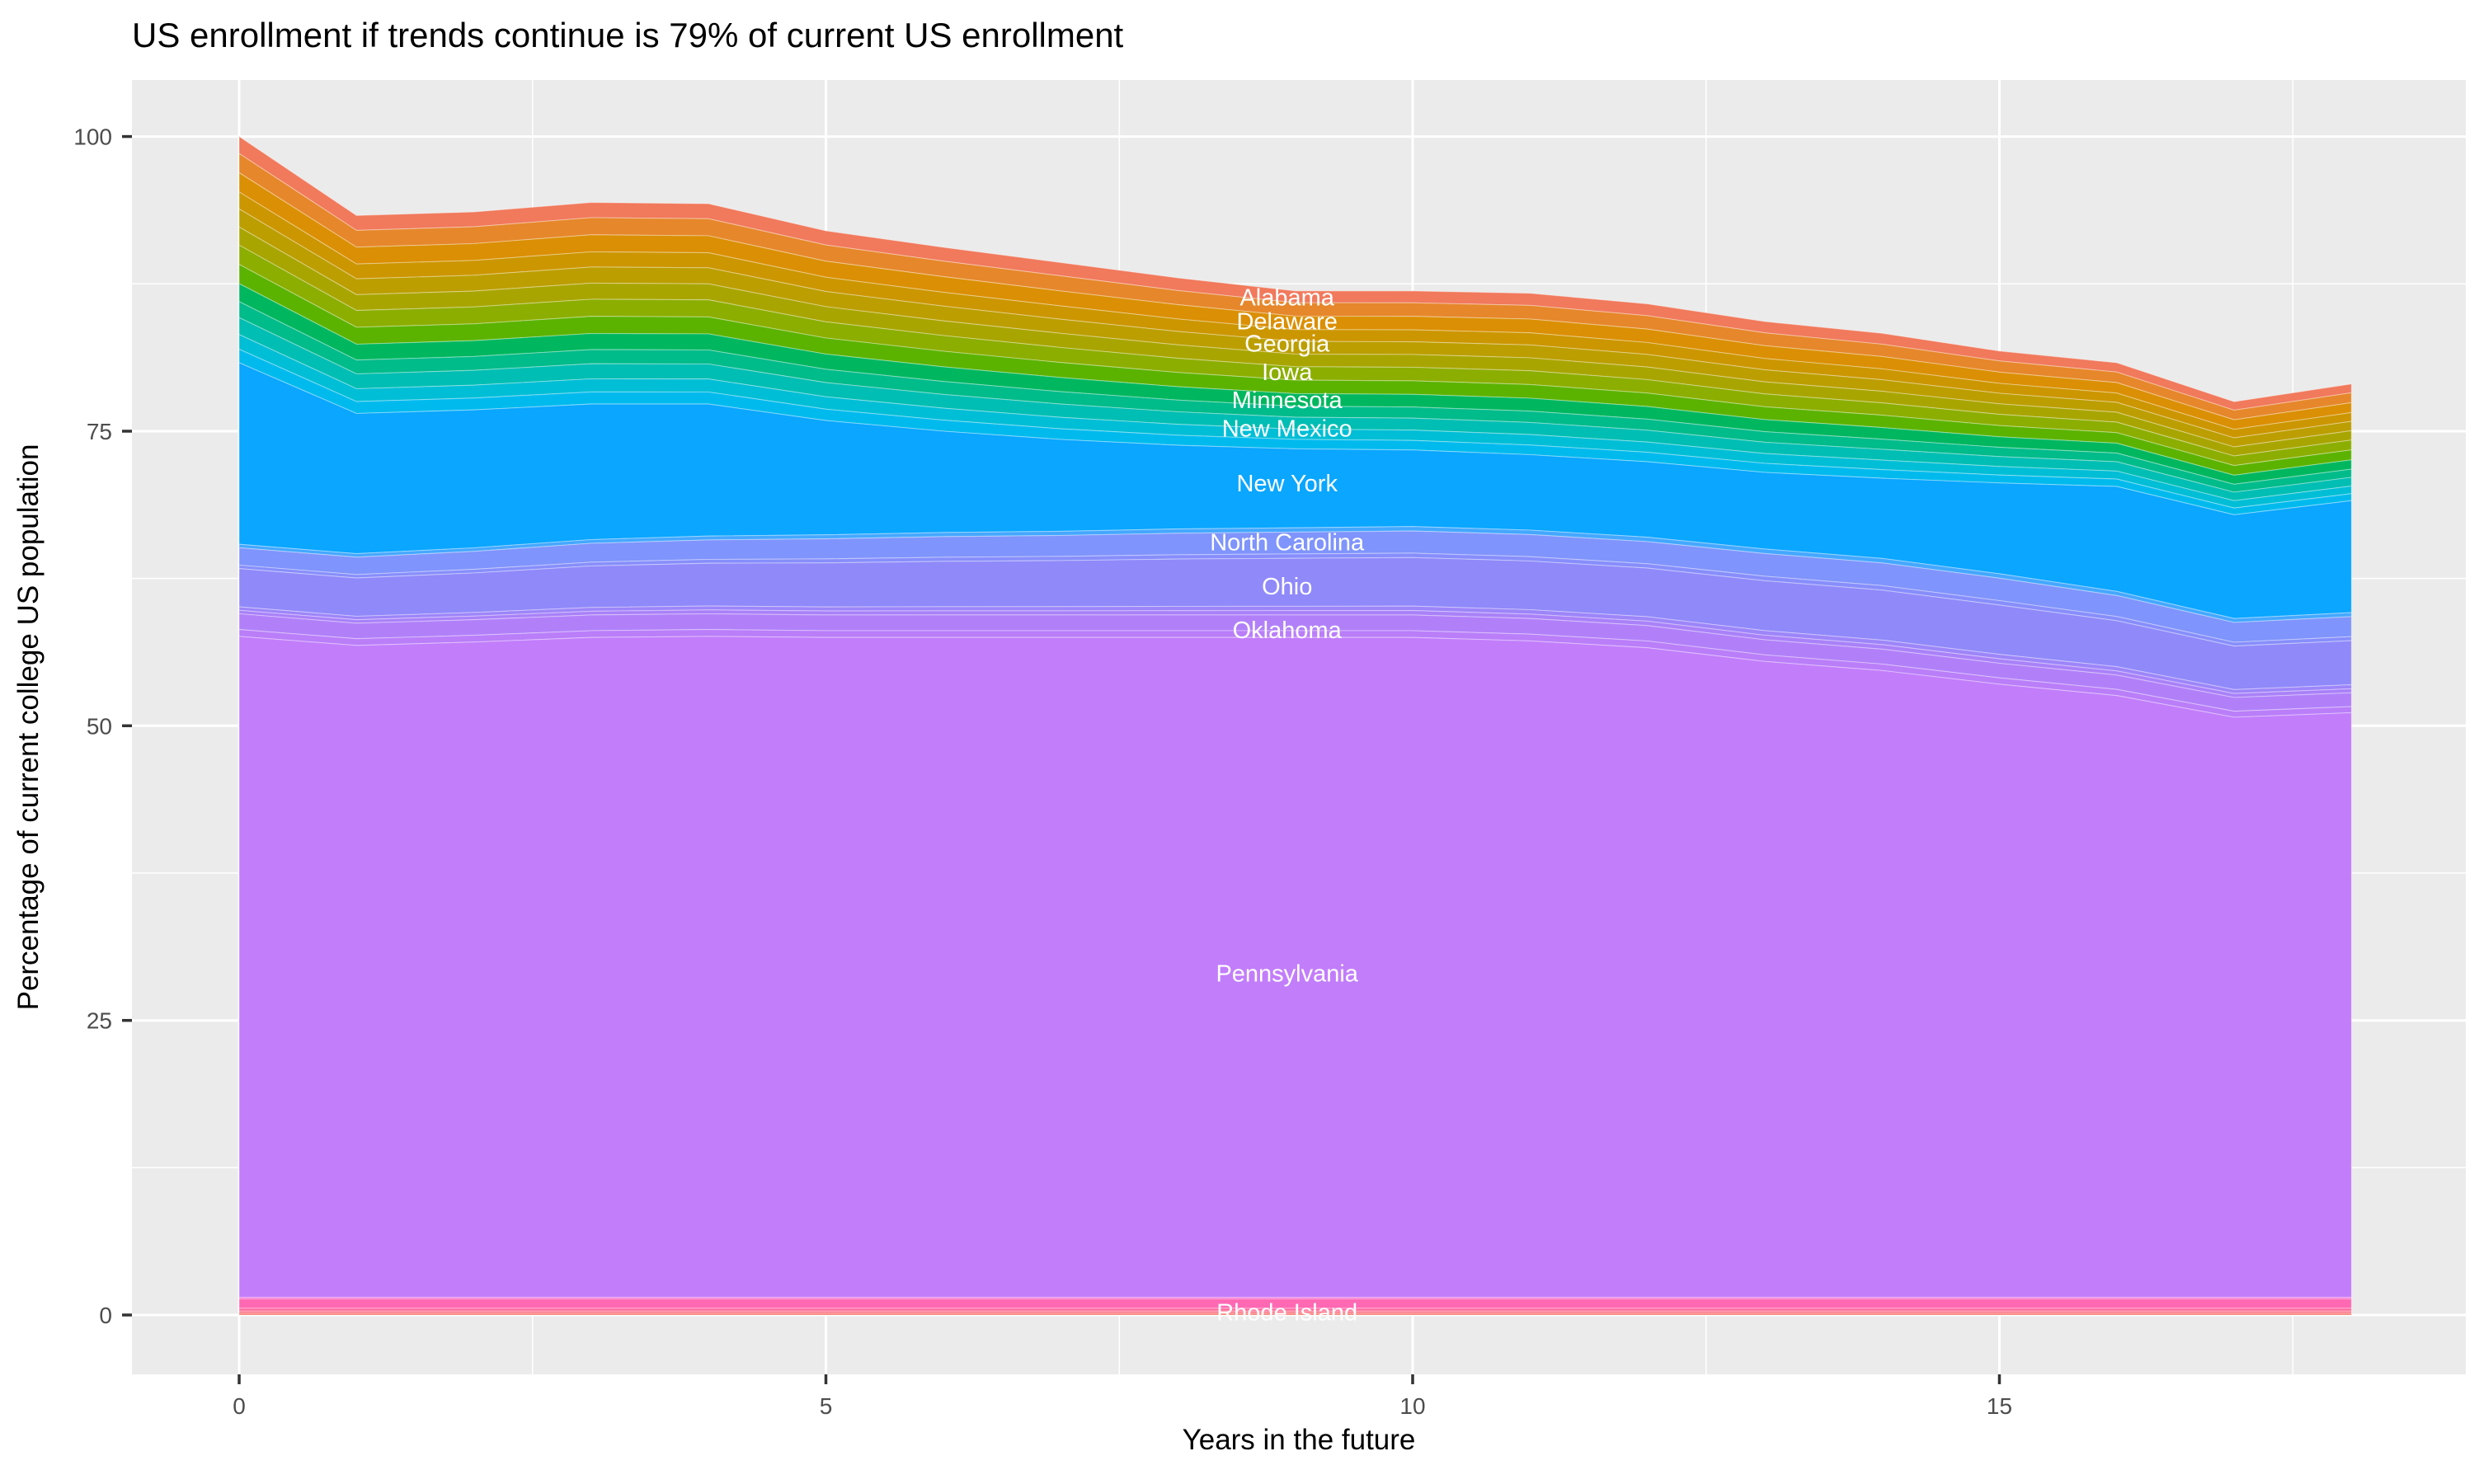 This screenshot has height=1484, width=2474. Describe the element at coordinates (1287, 400) in the screenshot. I see `state-label-minnesota: Minnesota` at that location.